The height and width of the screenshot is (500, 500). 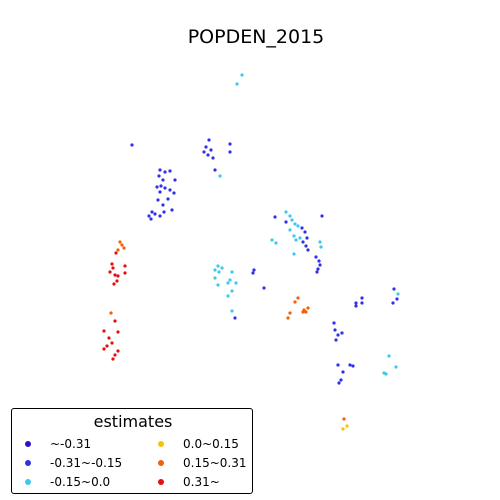 I want to click on chart-title: POPDEN_2015, so click(x=256, y=37).